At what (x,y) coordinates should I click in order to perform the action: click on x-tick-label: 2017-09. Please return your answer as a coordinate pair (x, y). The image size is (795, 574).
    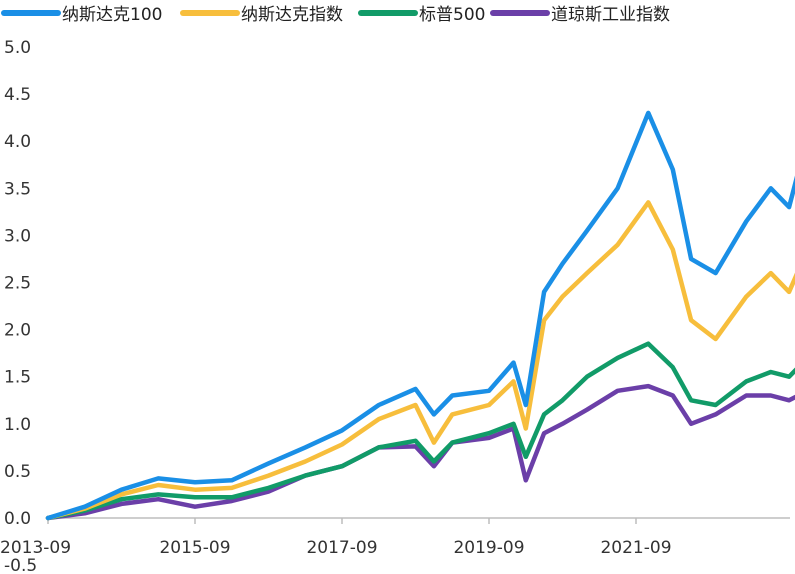
    Looking at the image, I should click on (341, 548).